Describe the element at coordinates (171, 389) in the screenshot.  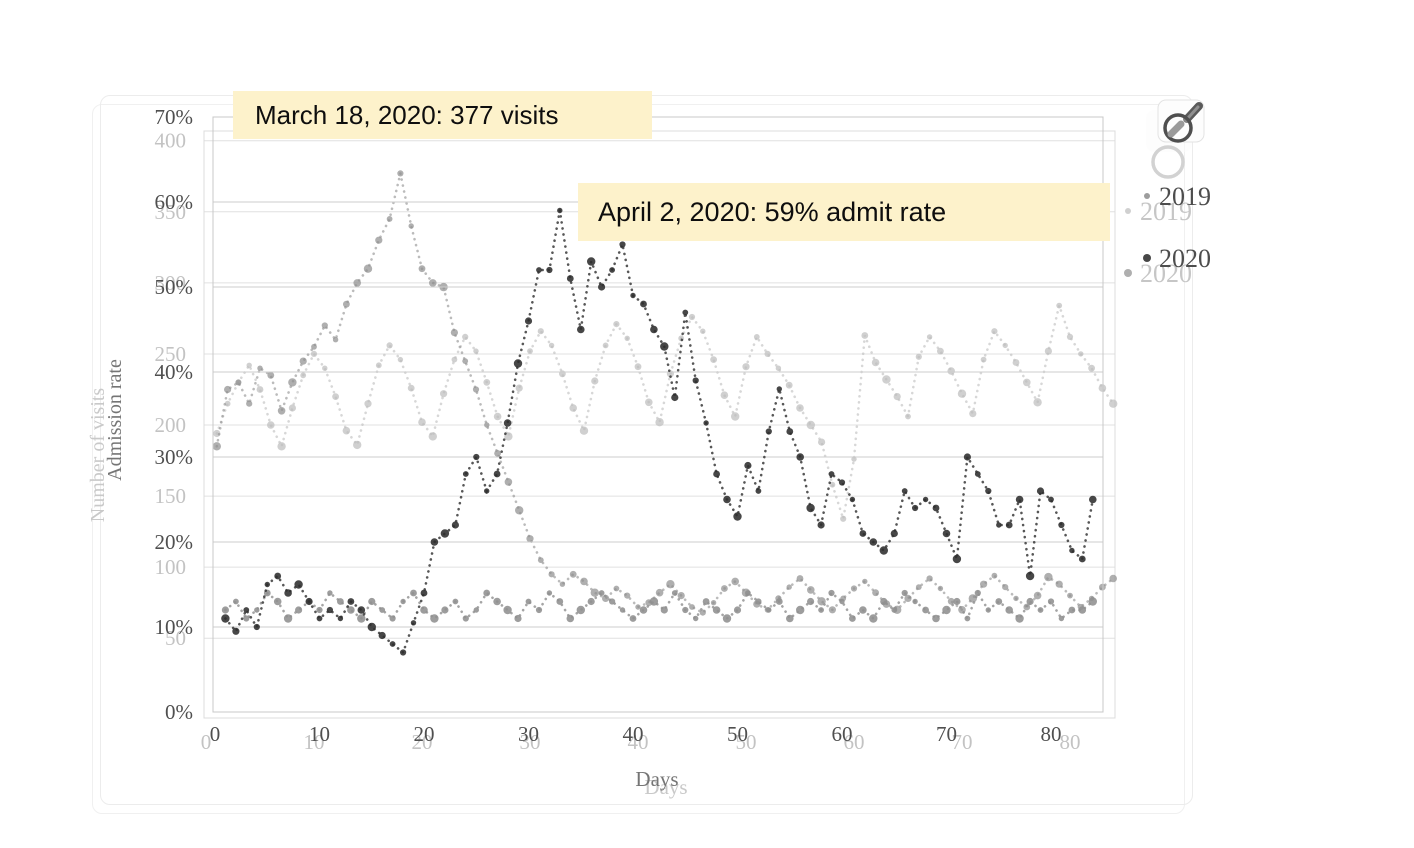
I see `number-of-visits-y-axis-ticks: 50 100 150 200 250 300 350 400` at that location.